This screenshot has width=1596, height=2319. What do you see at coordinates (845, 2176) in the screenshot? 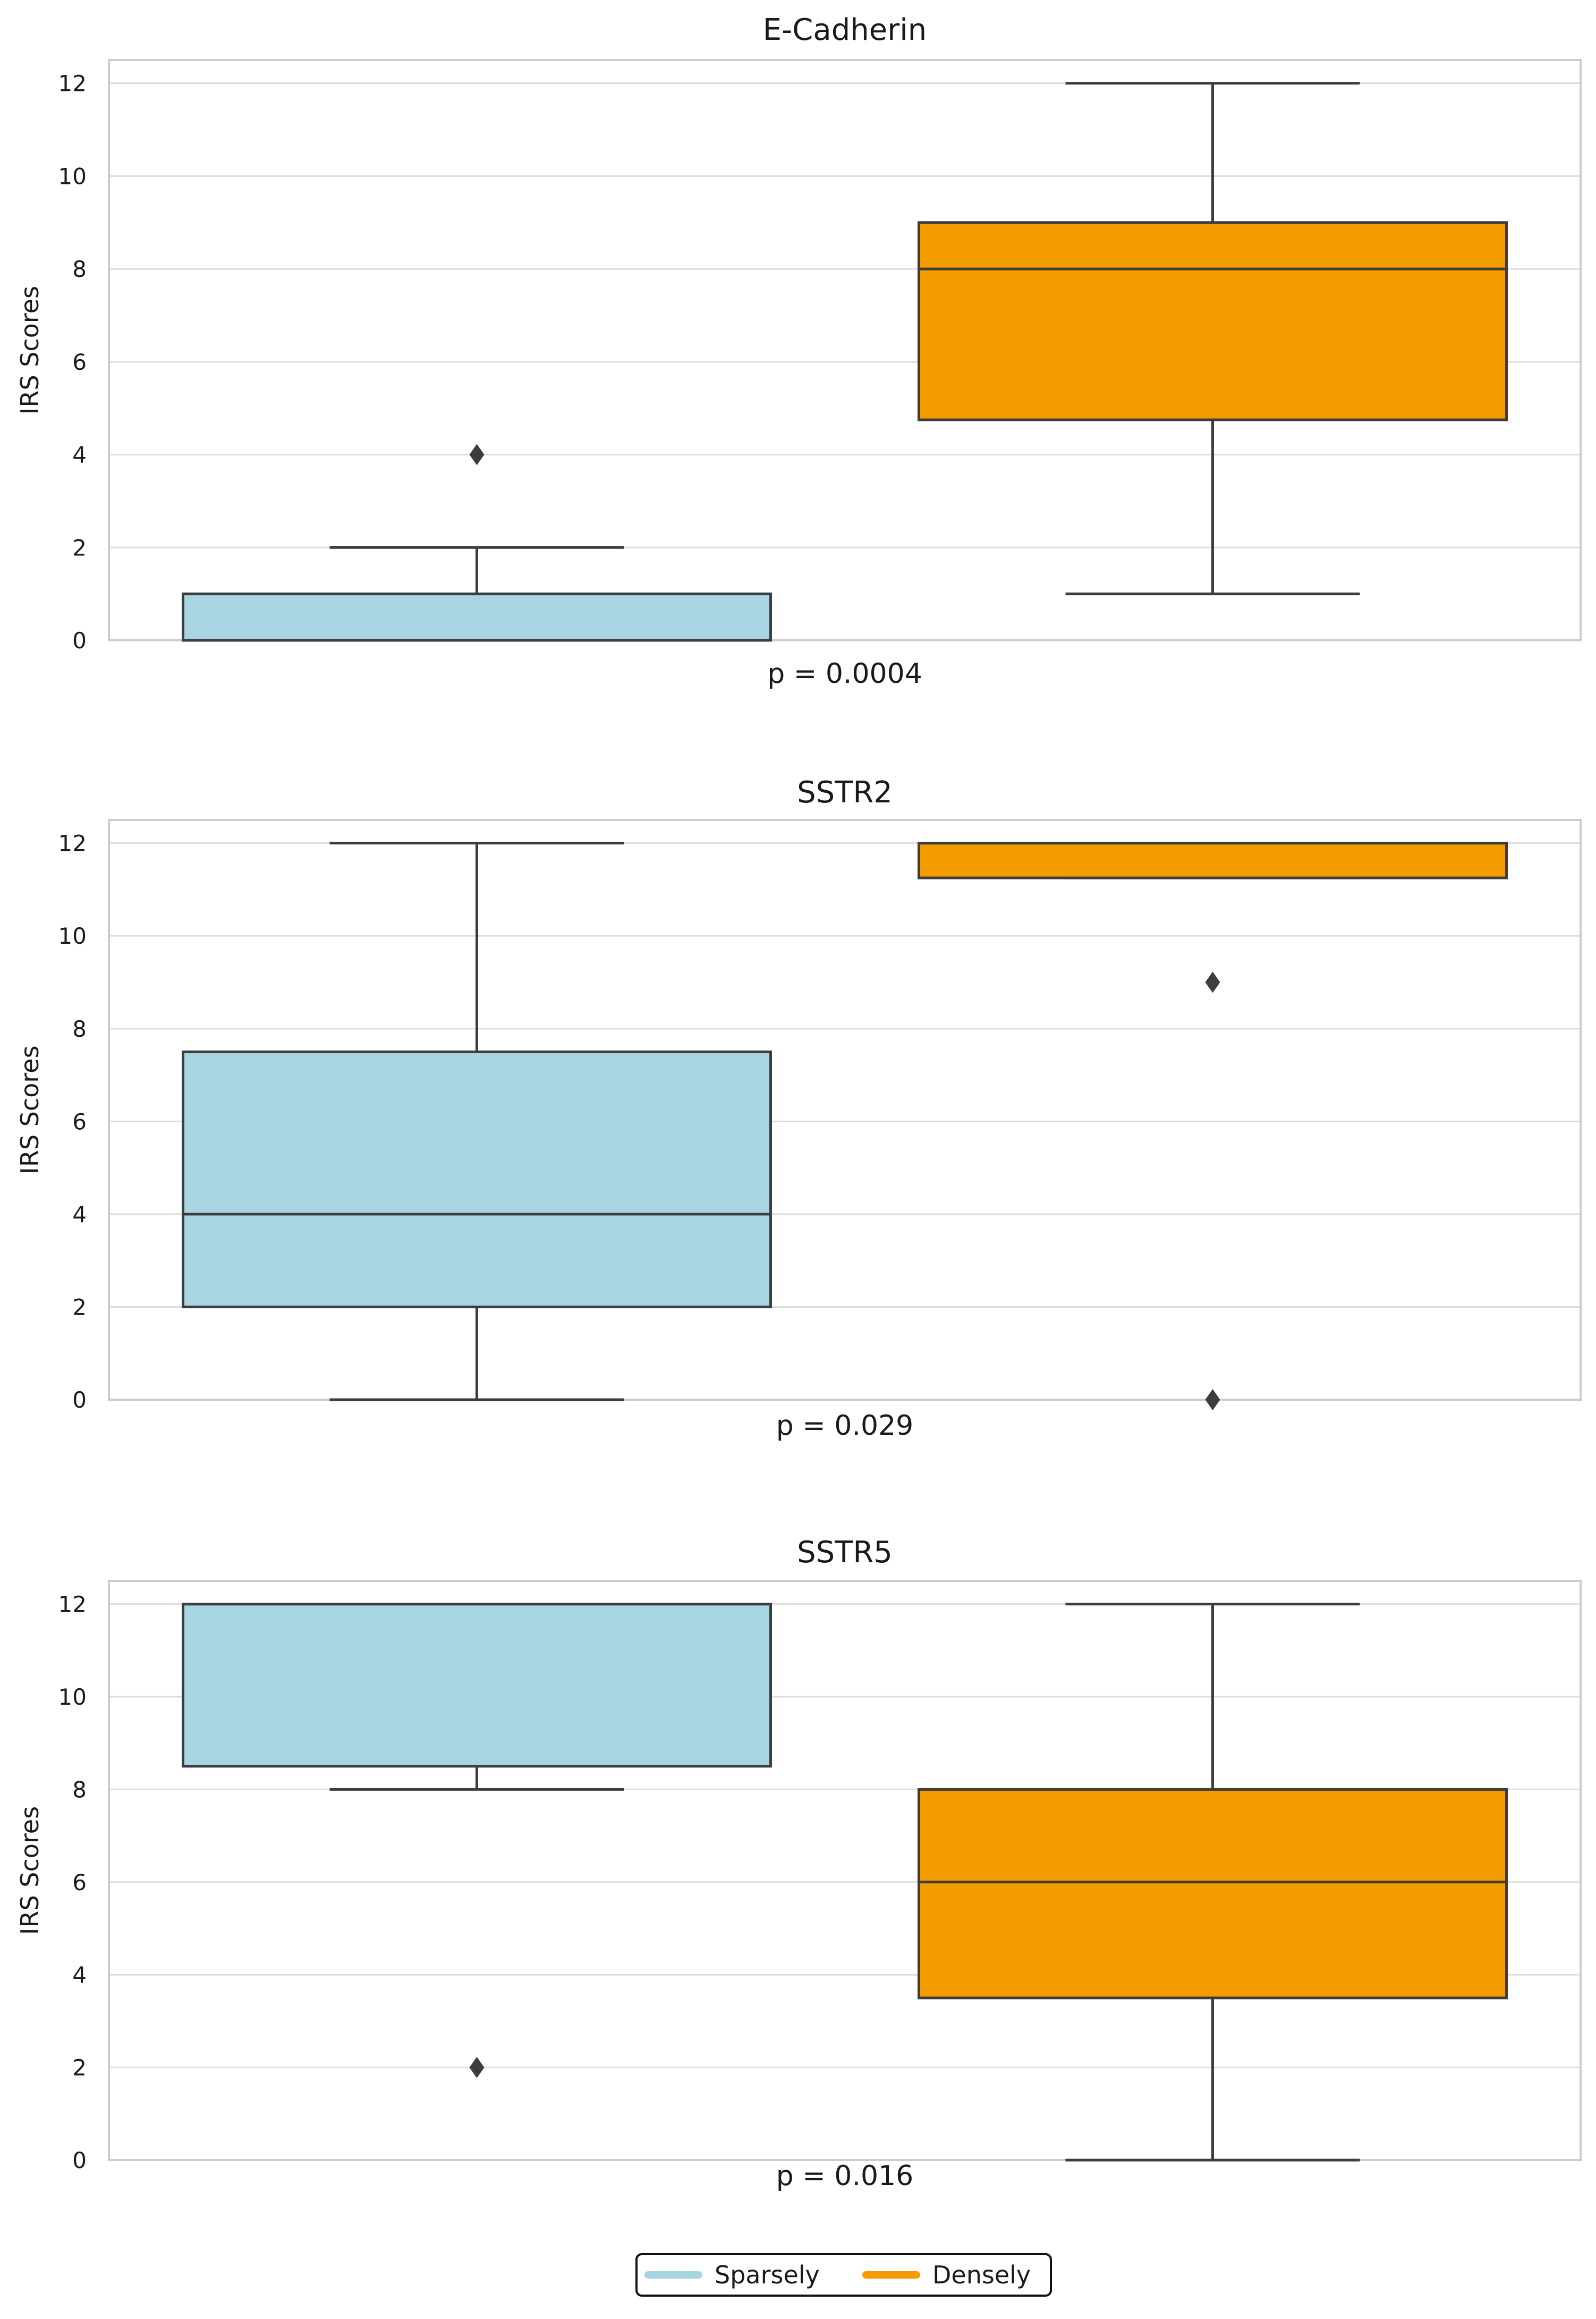
I see `p-value-label: p = 0.016` at bounding box center [845, 2176].